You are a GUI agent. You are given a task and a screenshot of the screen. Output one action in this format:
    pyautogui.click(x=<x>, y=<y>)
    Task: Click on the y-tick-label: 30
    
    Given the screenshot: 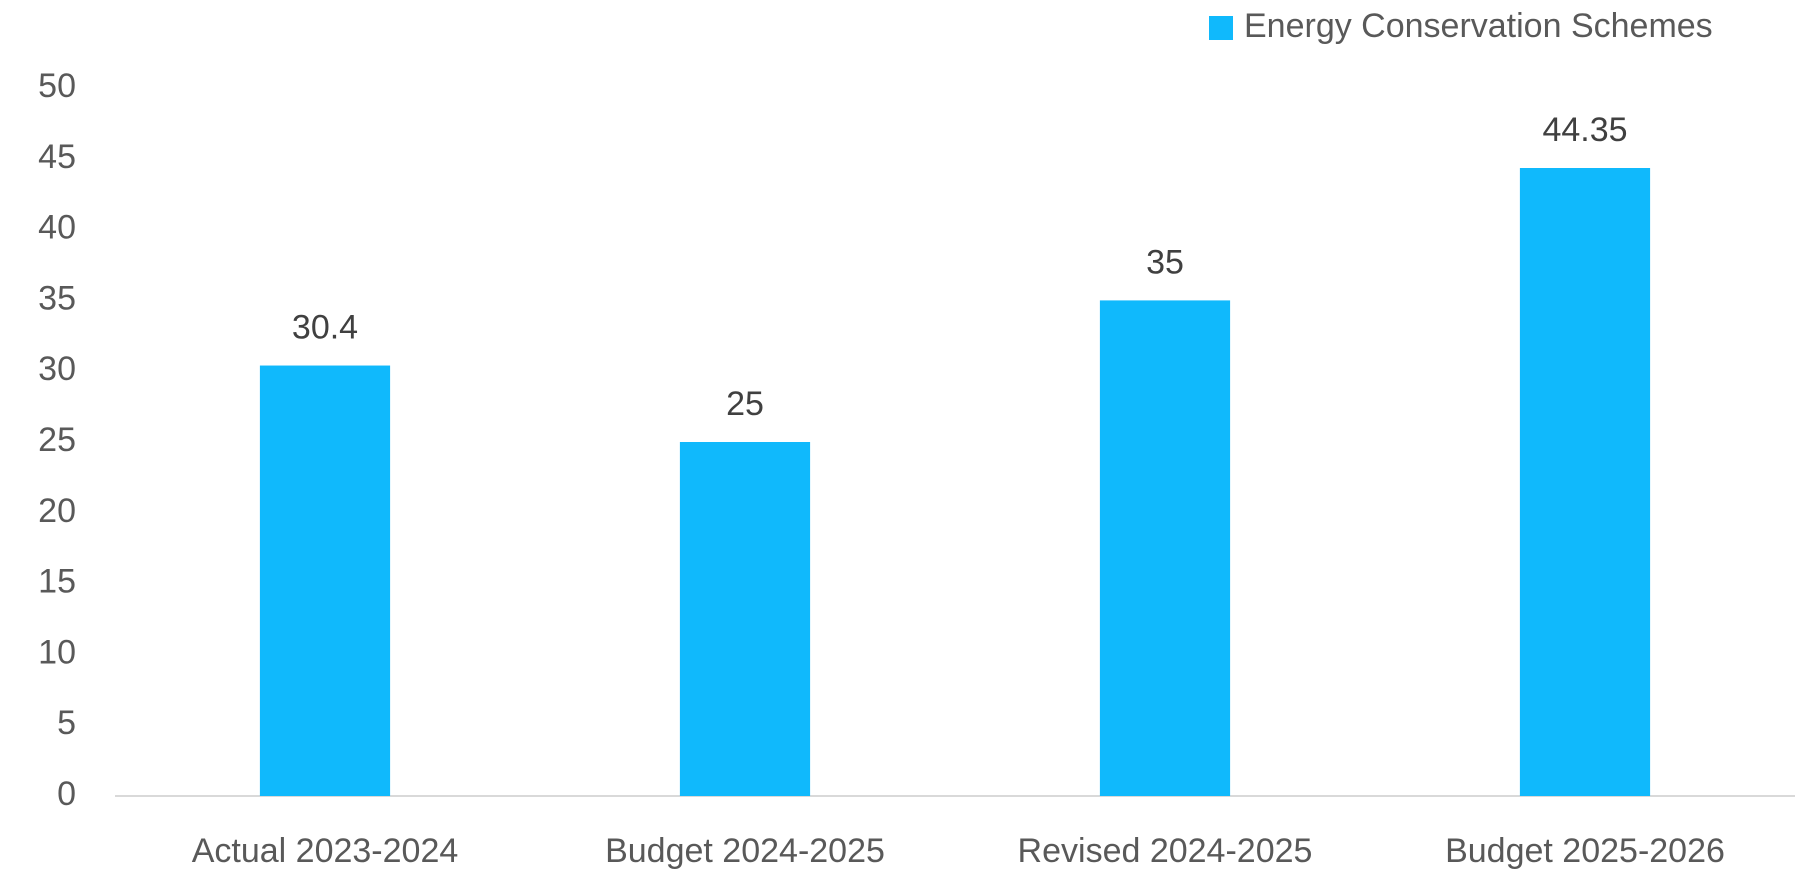 What is the action you would take?
    pyautogui.click(x=57, y=369)
    